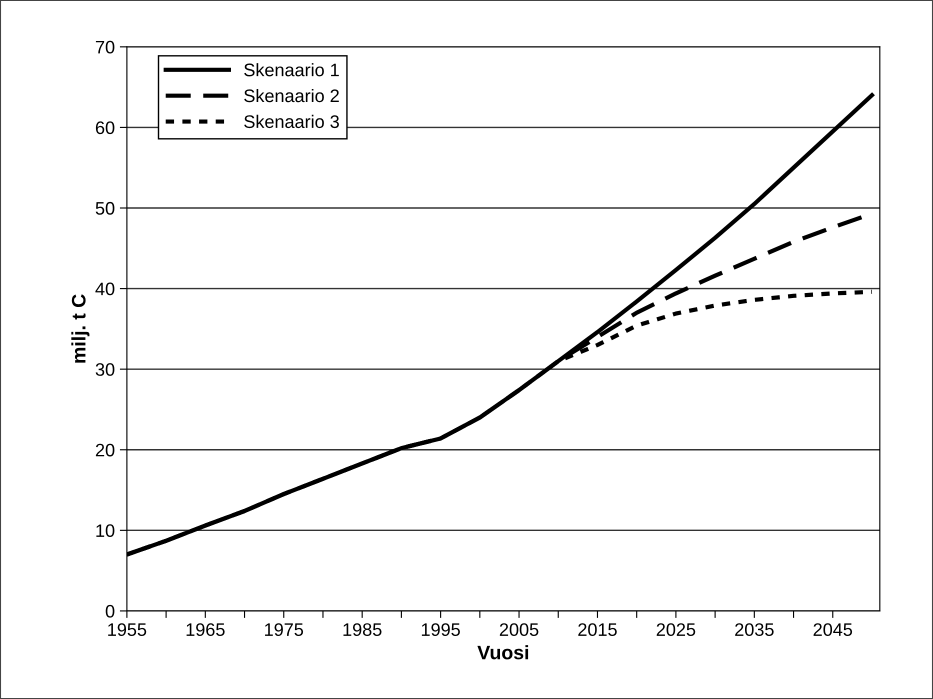  Describe the element at coordinates (205, 629) in the screenshot. I see `x-tick-label: 1965` at that location.